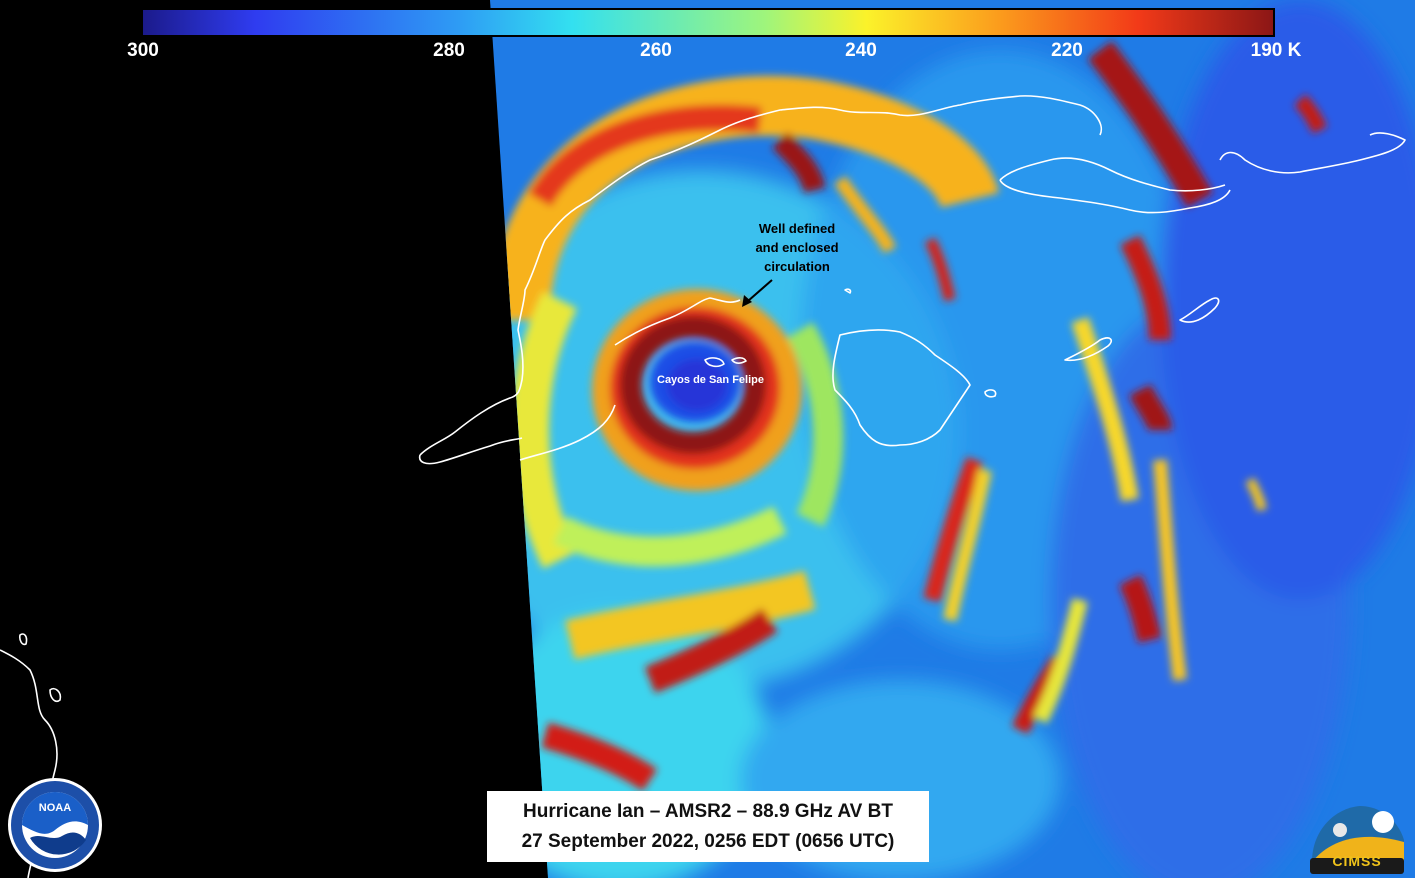  I want to click on colorbar-tick-260: 260, so click(656, 50).